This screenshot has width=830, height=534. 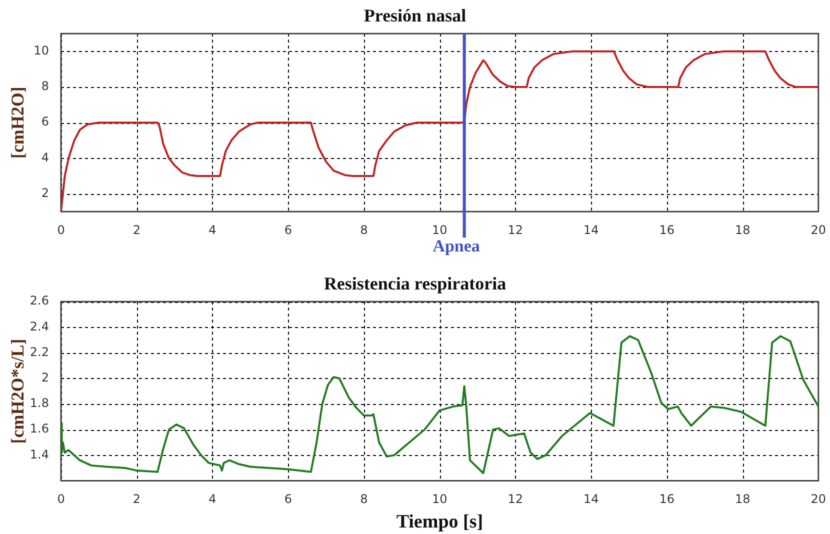 What do you see at coordinates (39, 454) in the screenshot?
I see `y-tick-label: 1.4` at bounding box center [39, 454].